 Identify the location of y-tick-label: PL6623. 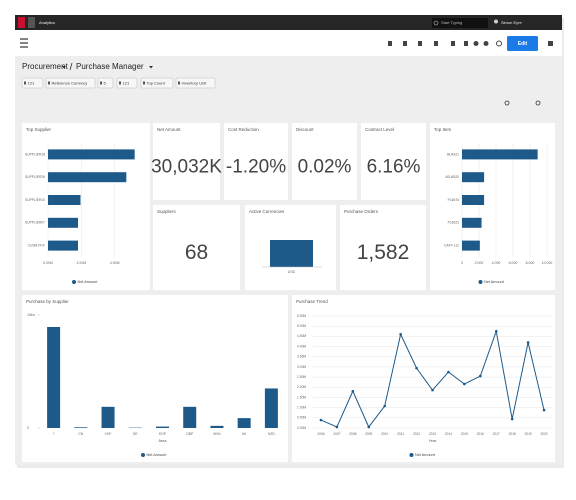
(454, 223).